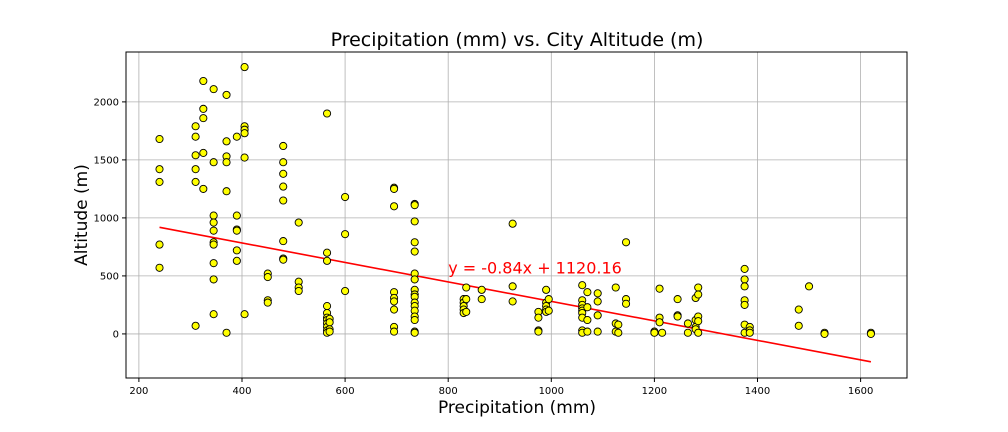 The height and width of the screenshot is (432, 1008). Describe the element at coordinates (501, 387) in the screenshot. I see `x-axis-ticks: 200 400 600 800 1000 1200 1400 1600` at that location.